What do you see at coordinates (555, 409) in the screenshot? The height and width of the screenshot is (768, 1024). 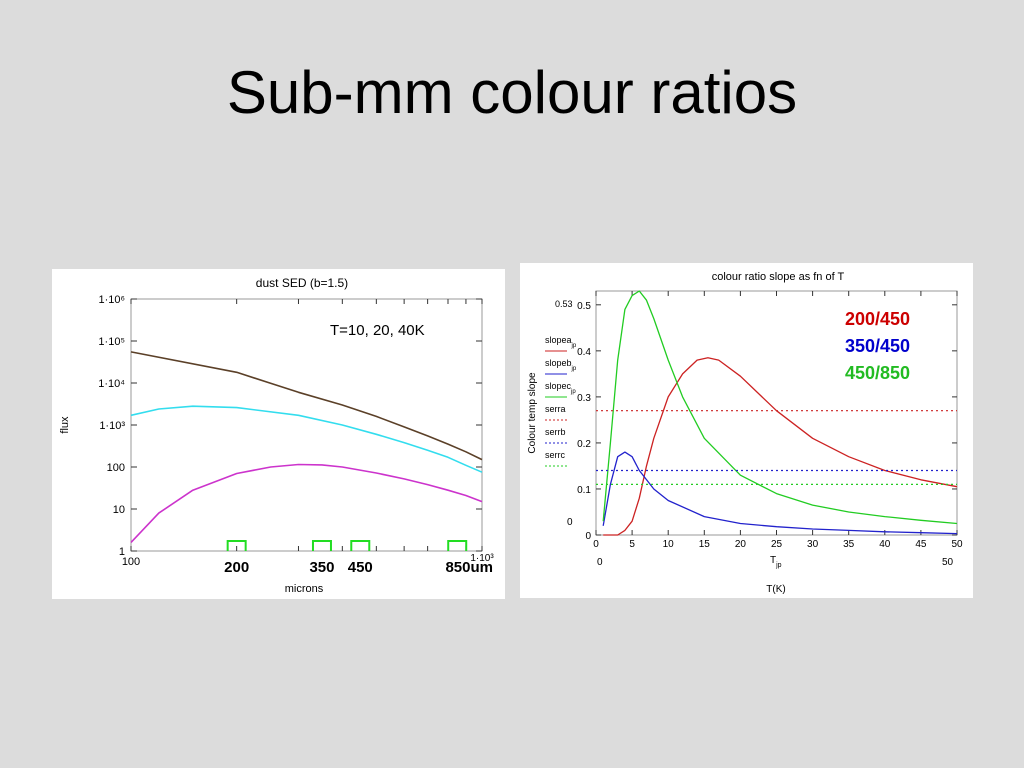 I see `slope-legend-label: serra` at bounding box center [555, 409].